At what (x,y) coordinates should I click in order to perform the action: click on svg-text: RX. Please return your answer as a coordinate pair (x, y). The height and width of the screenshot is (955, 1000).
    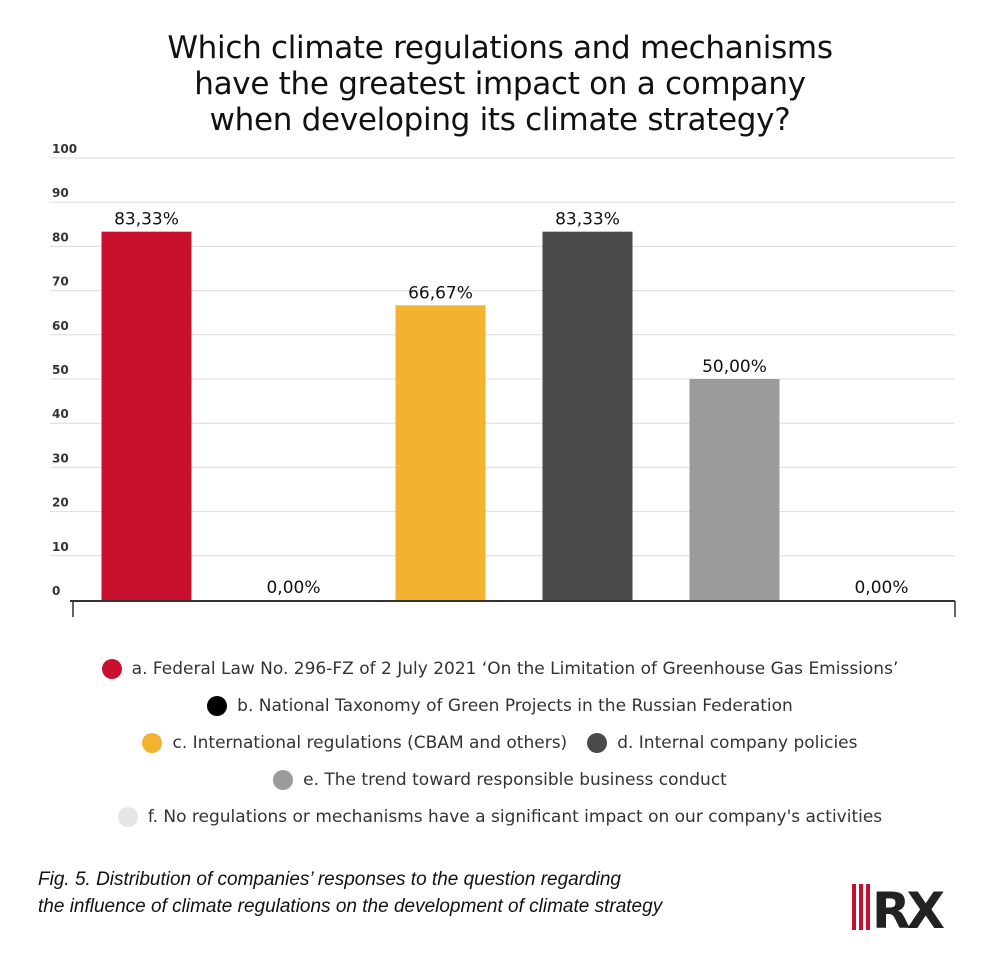
    Looking at the image, I should click on (908, 907).